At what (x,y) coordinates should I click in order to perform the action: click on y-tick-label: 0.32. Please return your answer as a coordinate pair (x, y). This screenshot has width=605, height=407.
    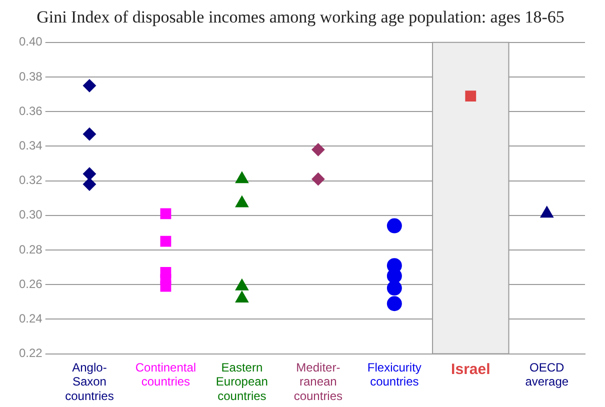
    Looking at the image, I should click on (30, 180).